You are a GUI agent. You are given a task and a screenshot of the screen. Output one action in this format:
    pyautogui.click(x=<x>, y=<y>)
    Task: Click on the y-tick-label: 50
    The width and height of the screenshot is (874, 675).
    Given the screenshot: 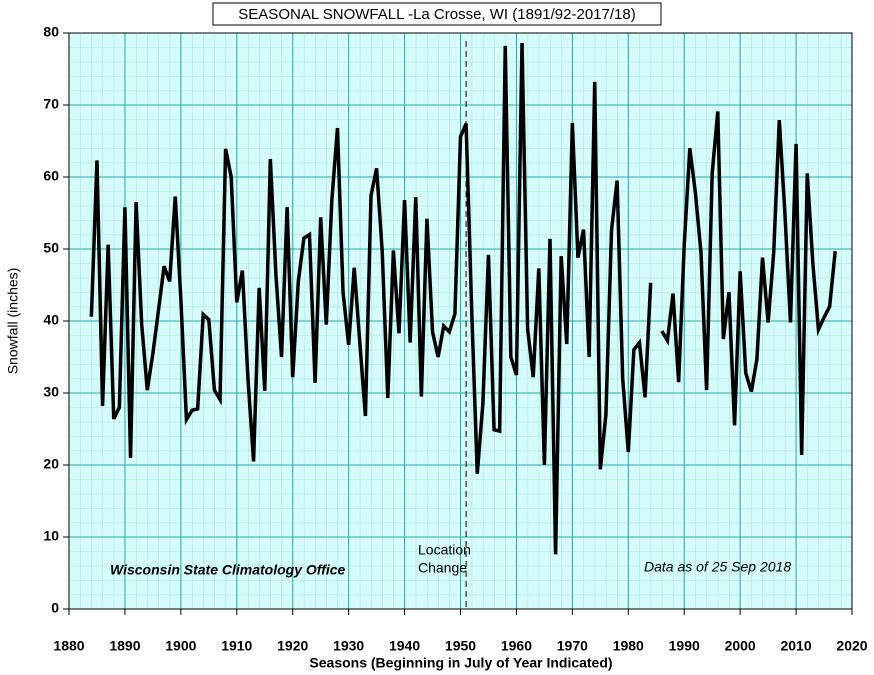 What is the action you would take?
    pyautogui.click(x=51, y=248)
    